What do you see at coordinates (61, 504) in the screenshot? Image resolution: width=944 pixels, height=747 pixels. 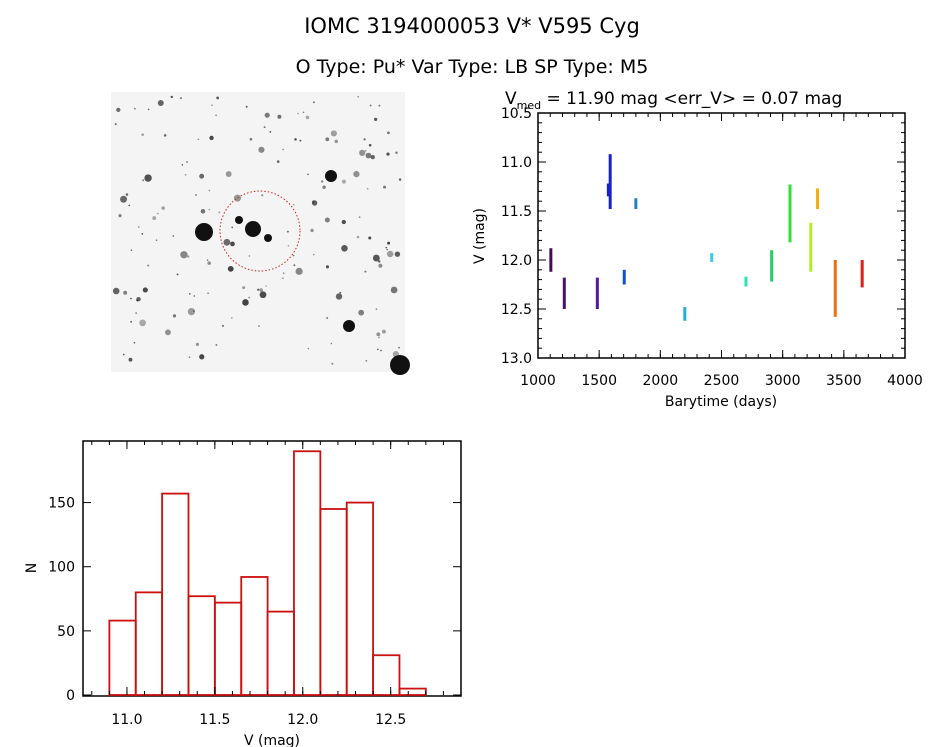 I see `y-tick-label: 150` at bounding box center [61, 504].